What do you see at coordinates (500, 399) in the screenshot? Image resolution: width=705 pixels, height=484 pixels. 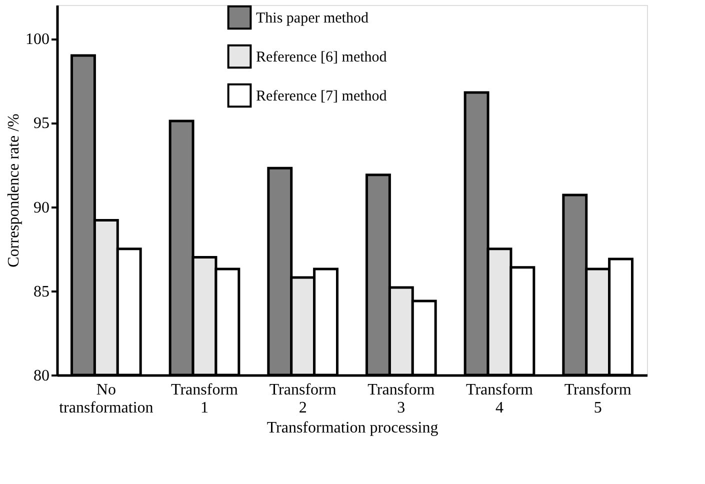 I see `x-tick-label: Transform 4` at bounding box center [500, 399].